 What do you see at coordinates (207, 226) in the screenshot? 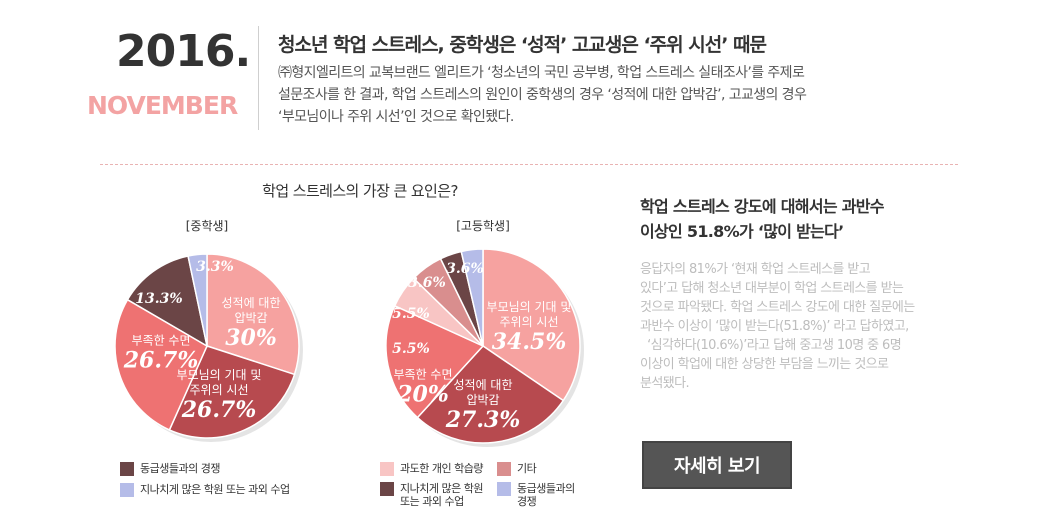
I see `pie-title: [중학생]` at bounding box center [207, 226].